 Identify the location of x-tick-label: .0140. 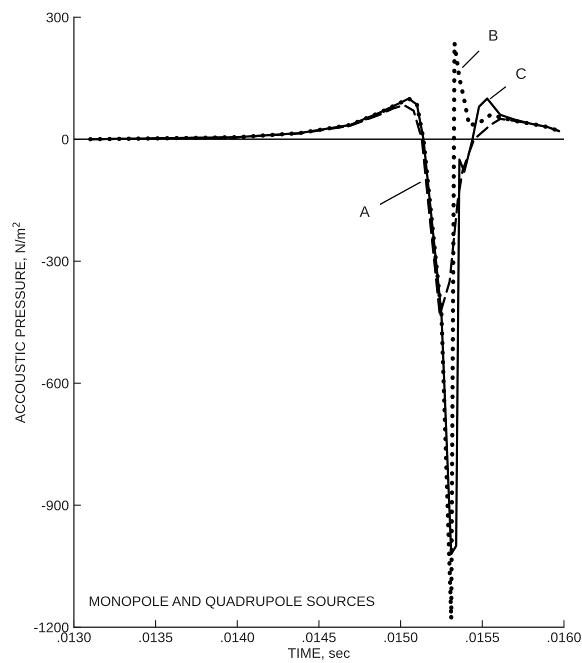
(237, 637).